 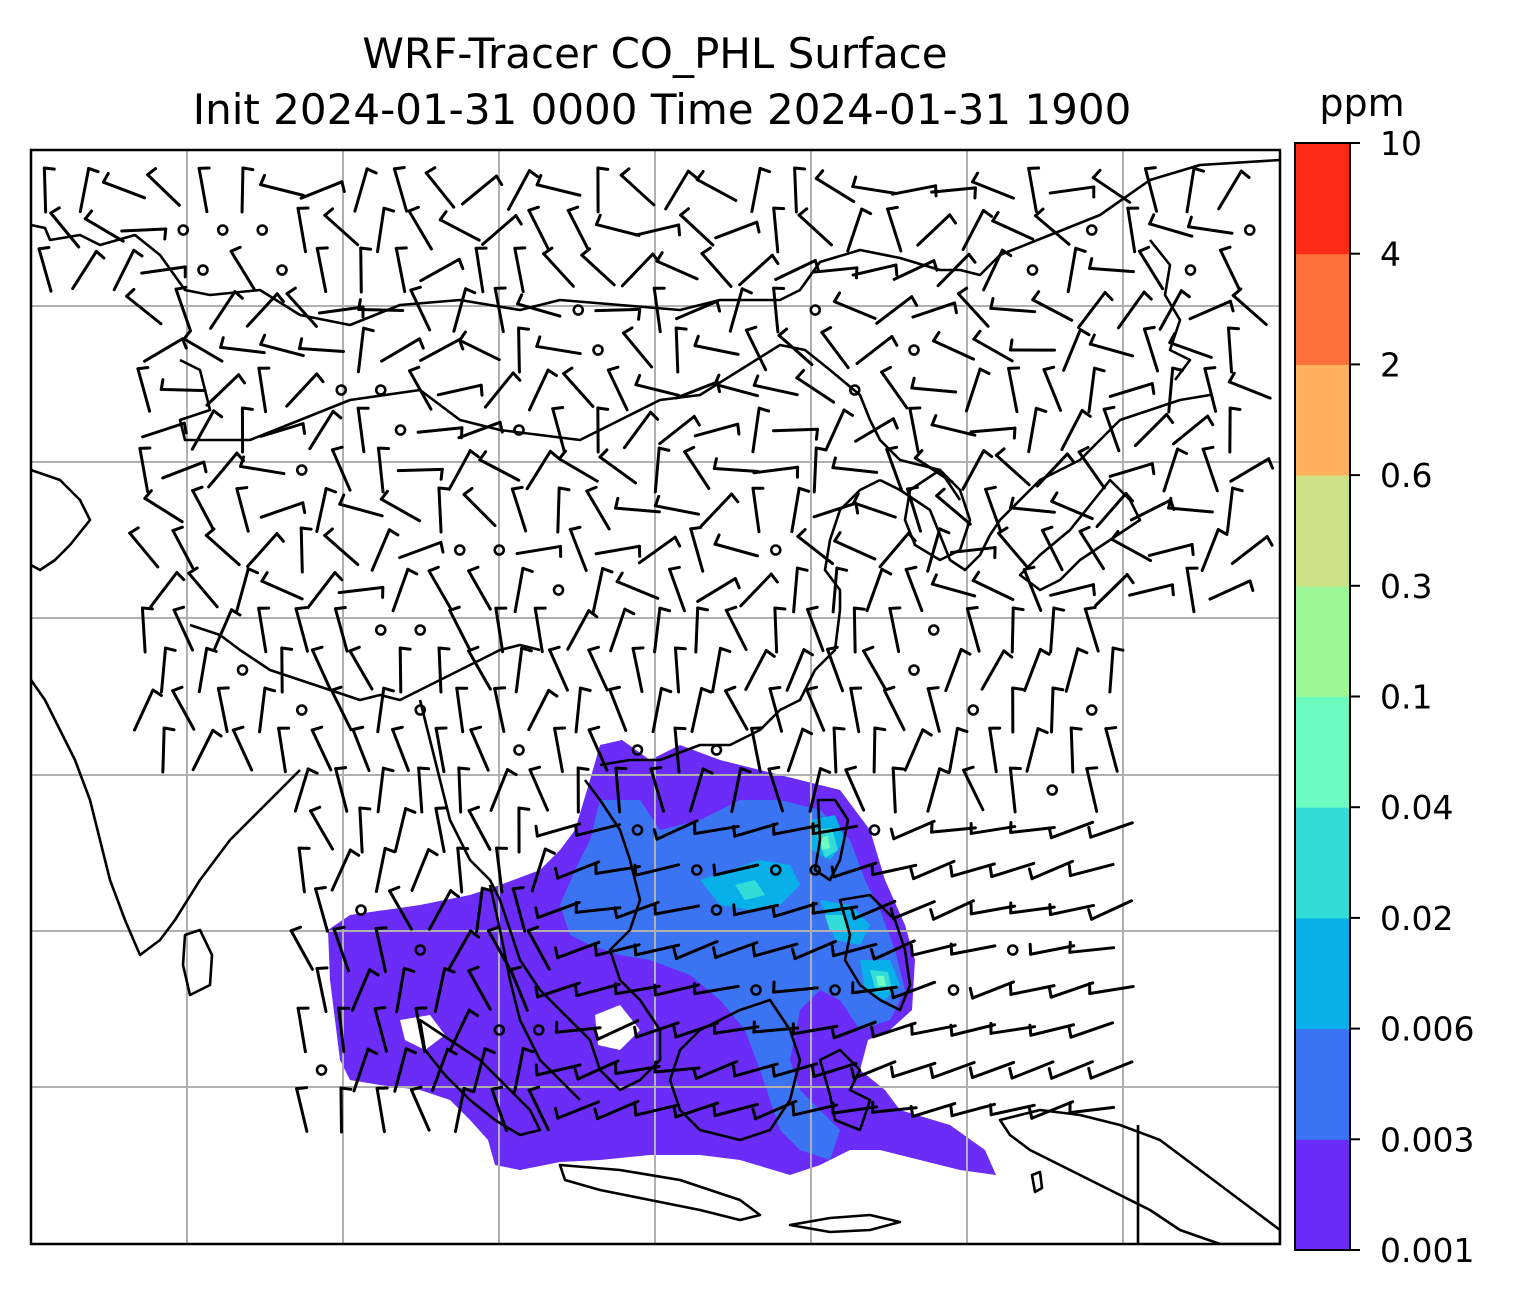 I want to click on colorbar-unit-label: ppm, so click(x=1361, y=103).